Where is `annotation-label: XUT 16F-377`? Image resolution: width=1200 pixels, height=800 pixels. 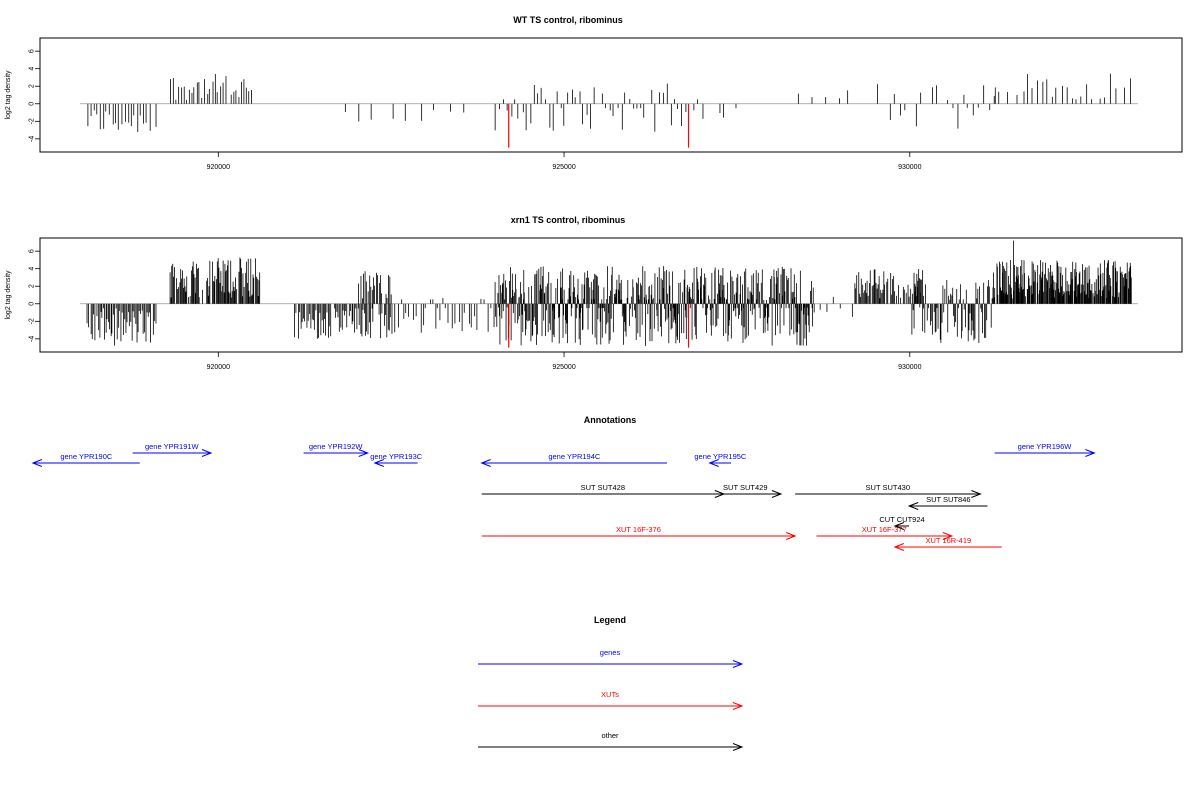
annotation-label: XUT 16F-377 is located at coordinates (884, 529).